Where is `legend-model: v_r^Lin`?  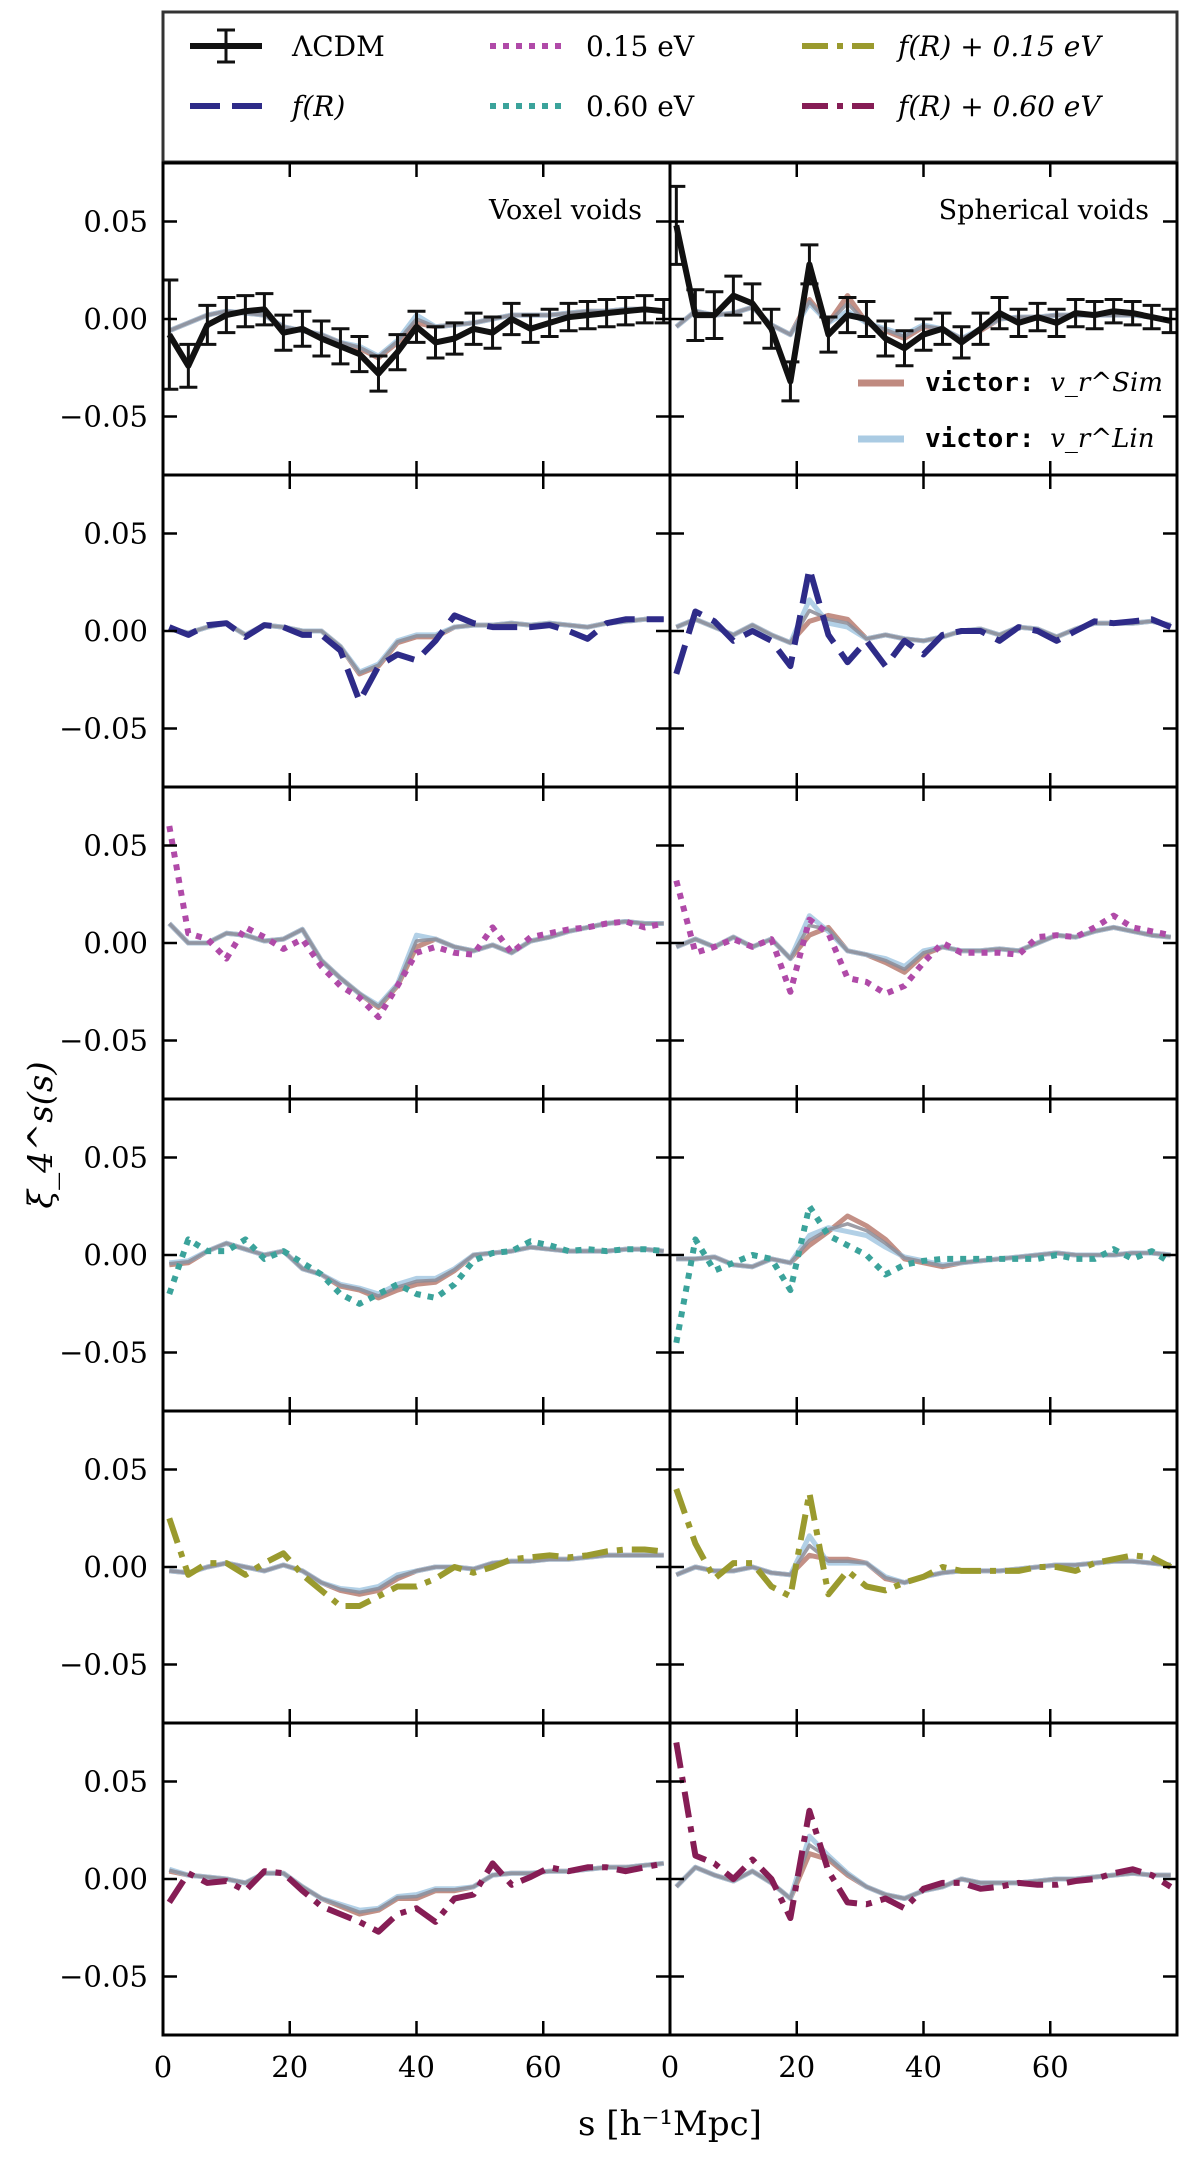
legend-model: v_r^Lin is located at coordinates (1102, 439).